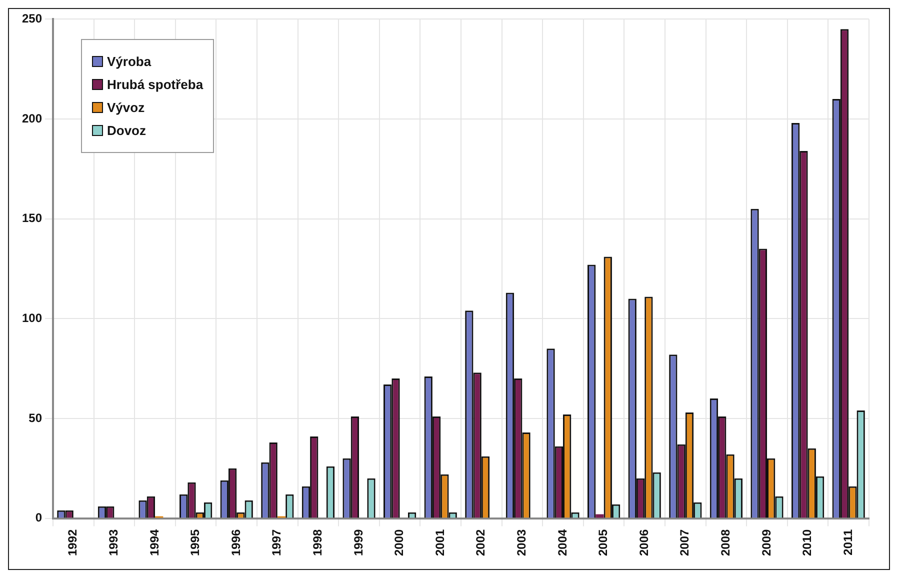 The width and height of the screenshot is (898, 579). Describe the element at coordinates (481, 542) in the screenshot. I see `x-tick-label: 2002` at that location.